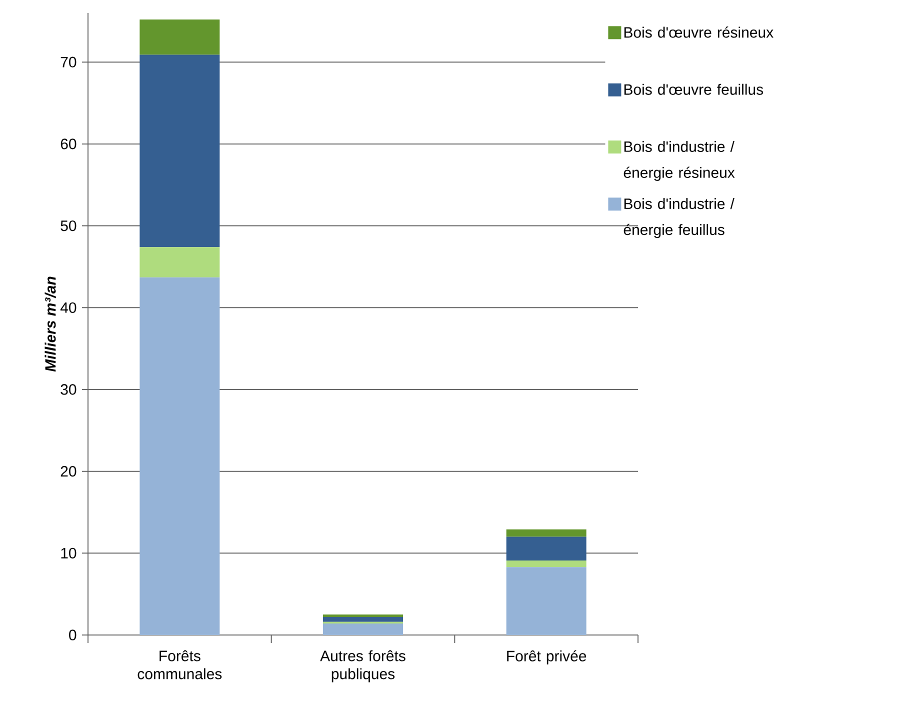  Describe the element at coordinates (68, 226) in the screenshot. I see `y-tick-label: 50` at that location.